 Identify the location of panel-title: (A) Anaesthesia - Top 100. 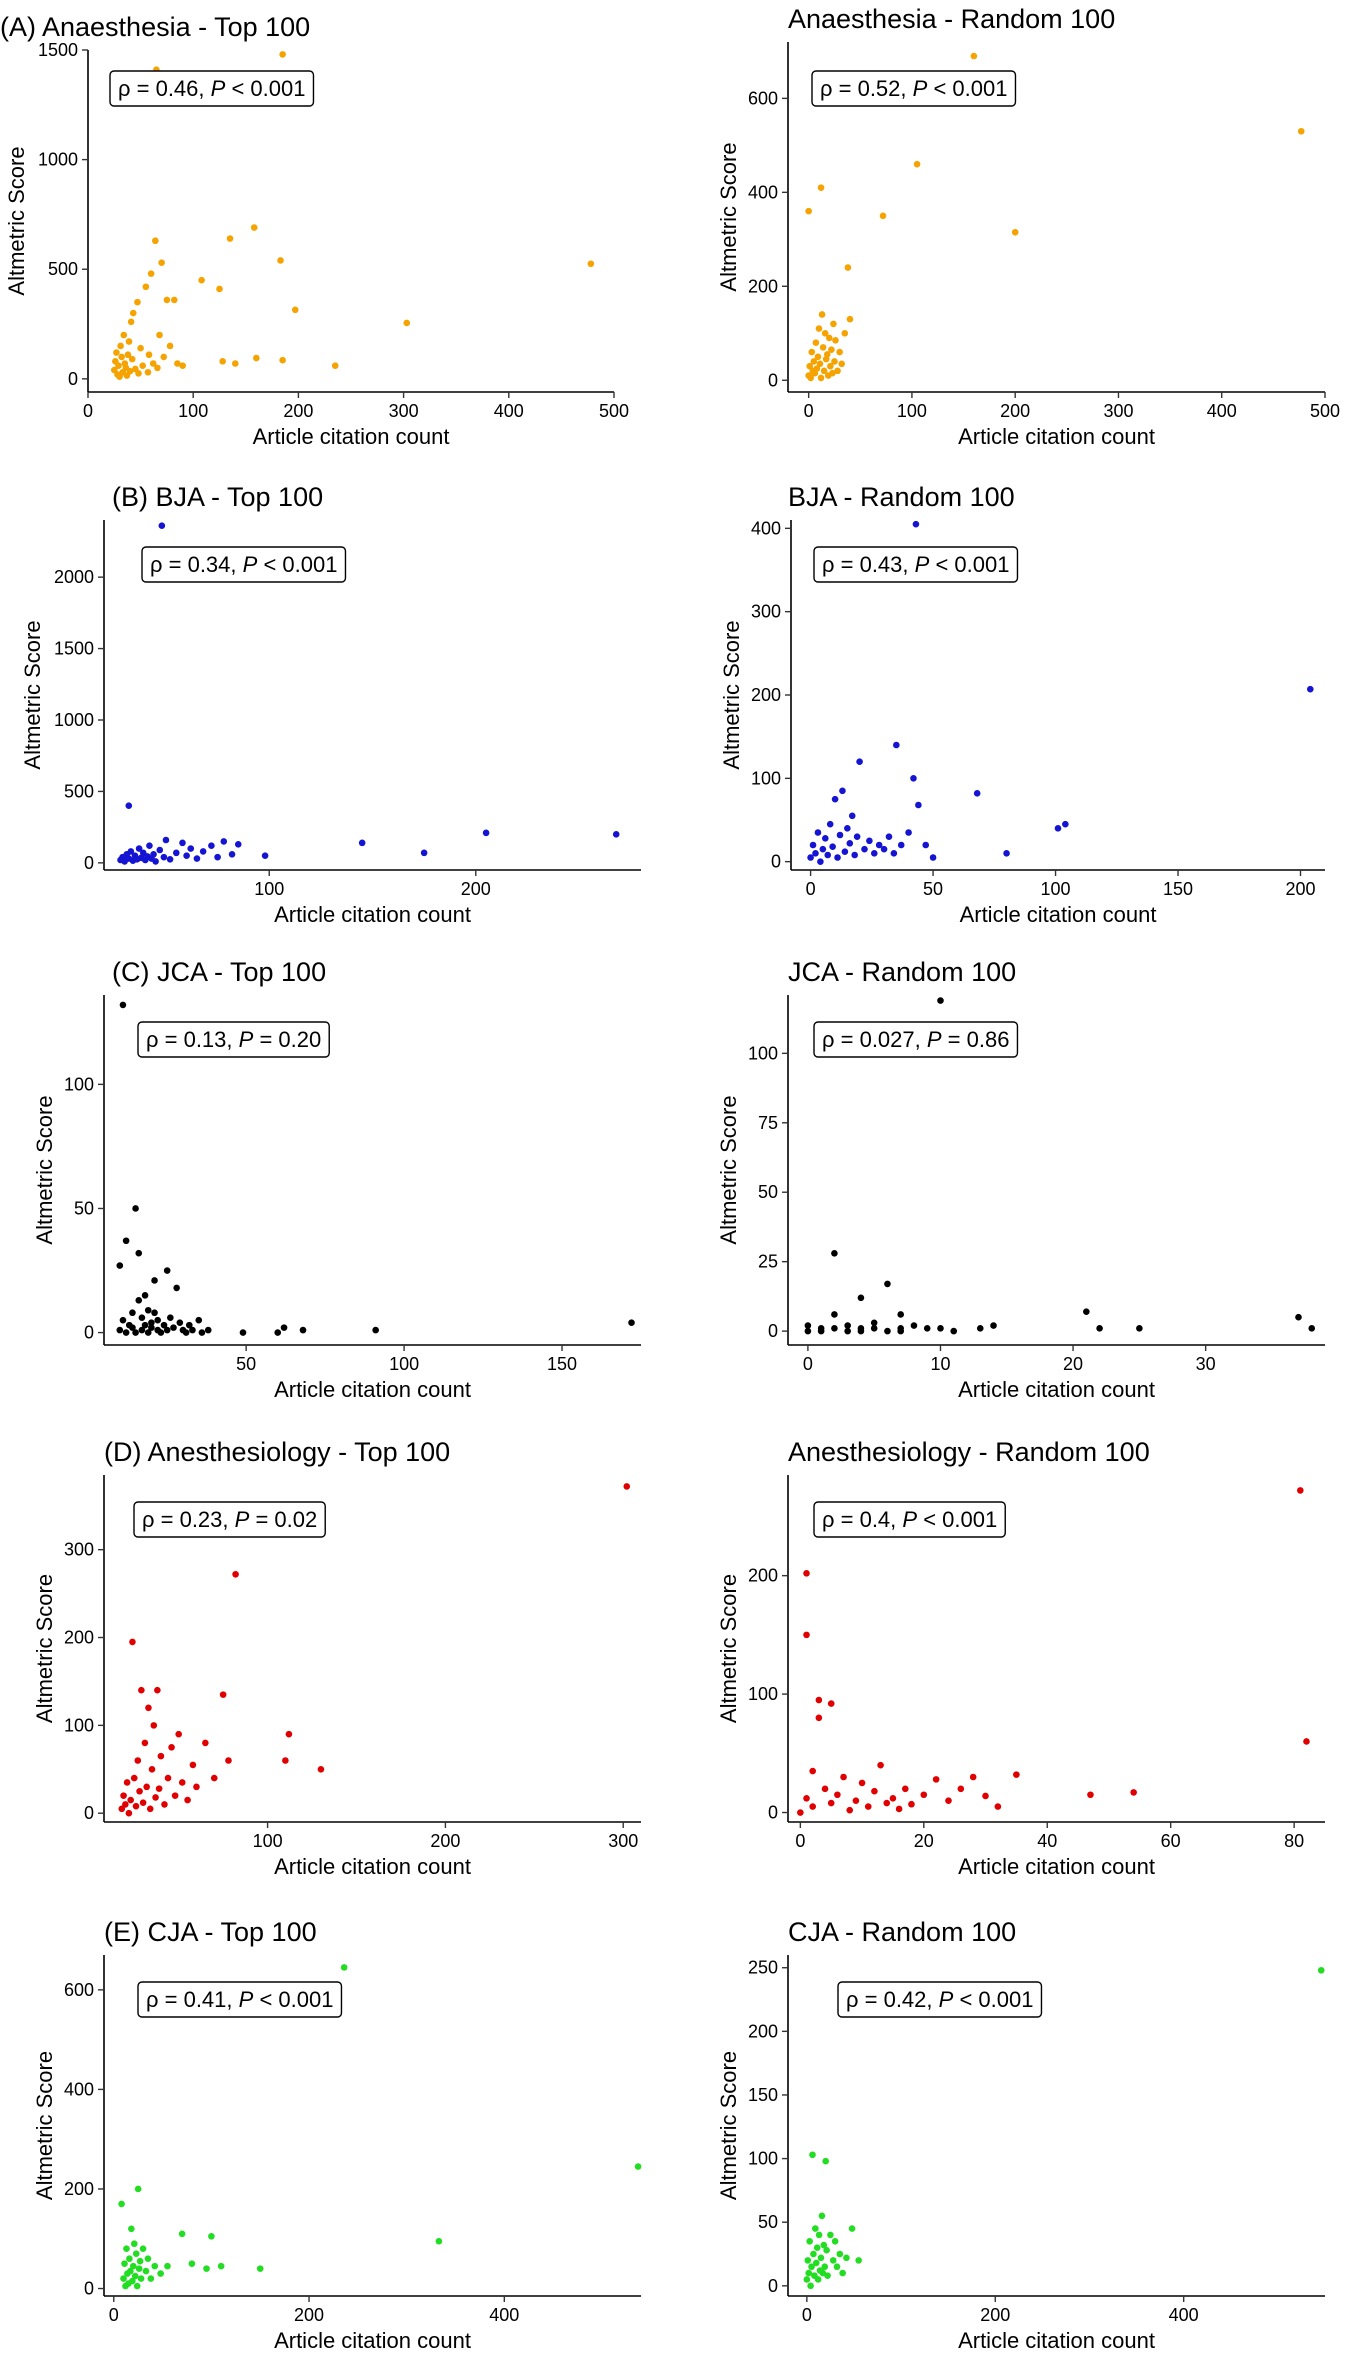
(155, 27).